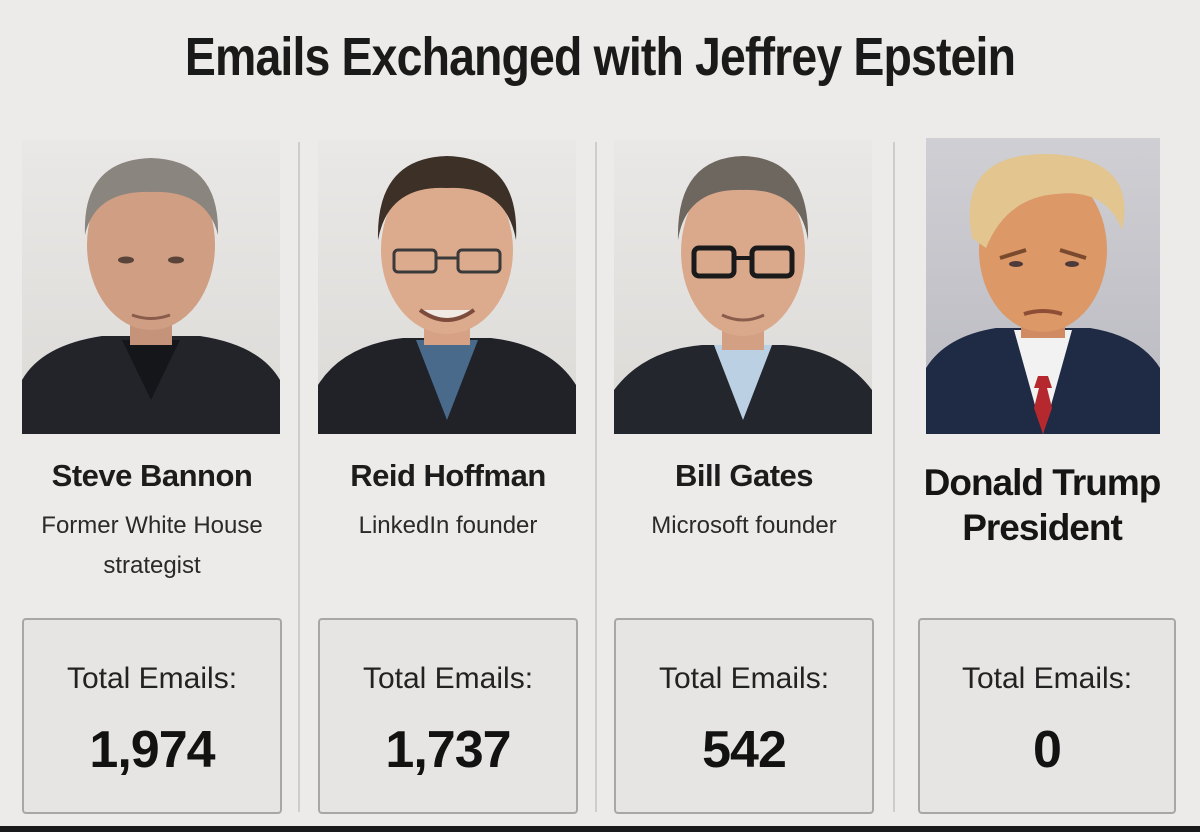  I want to click on name-line: President, so click(1042, 527).